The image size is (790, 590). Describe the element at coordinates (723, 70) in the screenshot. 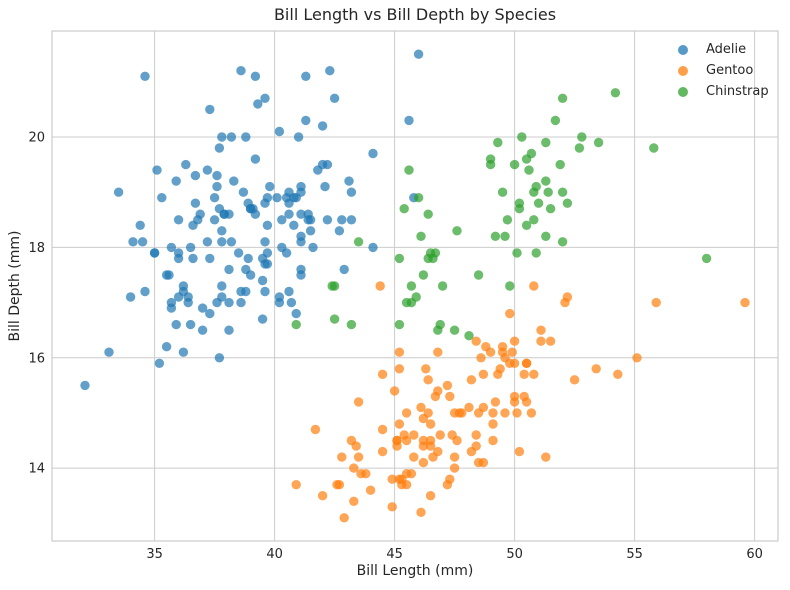

I see `legend: Adelie Gentoo Chinstrap` at that location.